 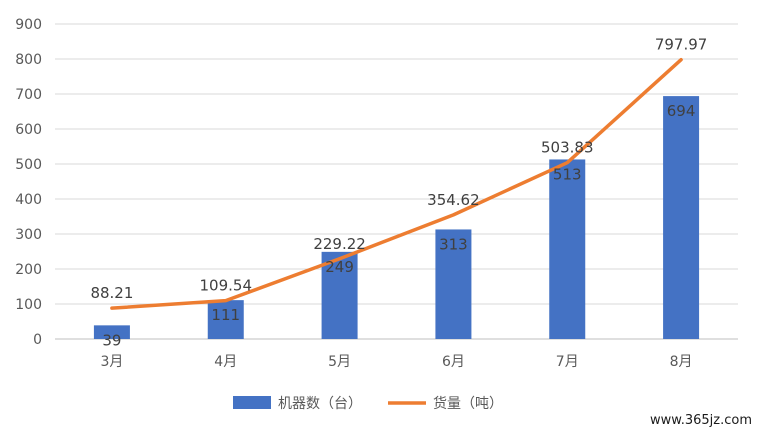 What do you see at coordinates (567, 148) in the screenshot?
I see `line-value-label: 503.83` at bounding box center [567, 148].